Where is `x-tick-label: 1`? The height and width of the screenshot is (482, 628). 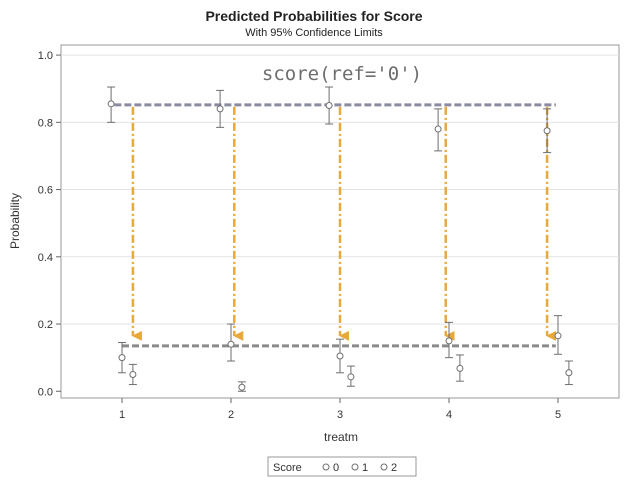 x-tick-label: 1 is located at coordinates (122, 415).